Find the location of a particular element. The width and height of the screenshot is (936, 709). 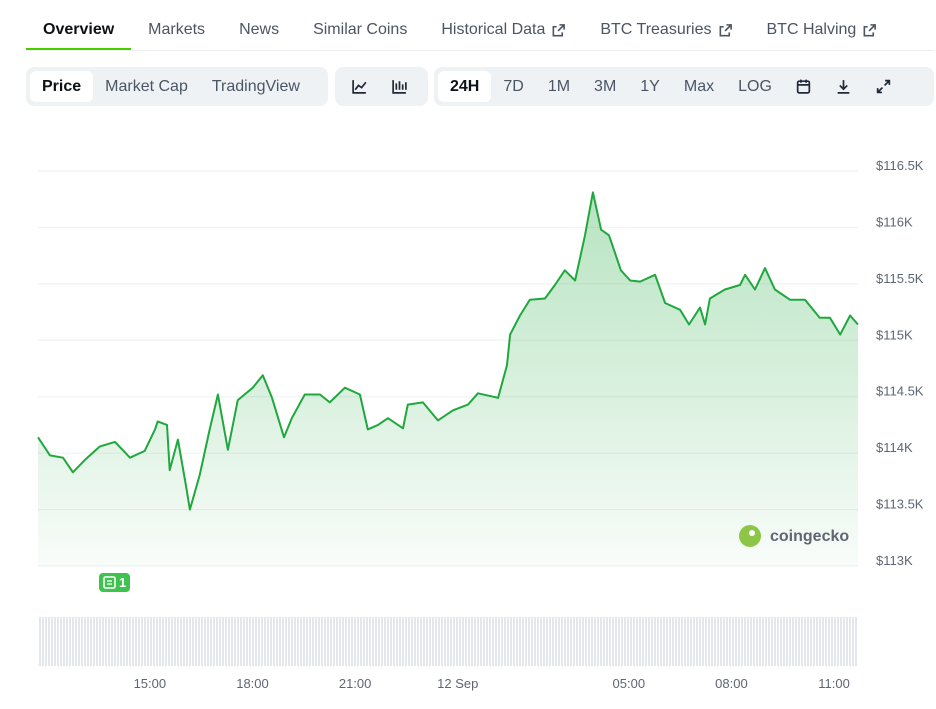

tab: Similar Coins is located at coordinates (360, 31).